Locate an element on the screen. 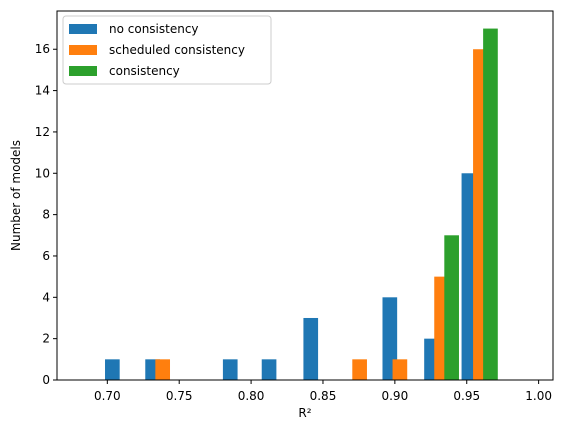 This screenshot has height=424, width=563. legend-label-scheduled-consistency: scheduled consistency is located at coordinates (177, 50).